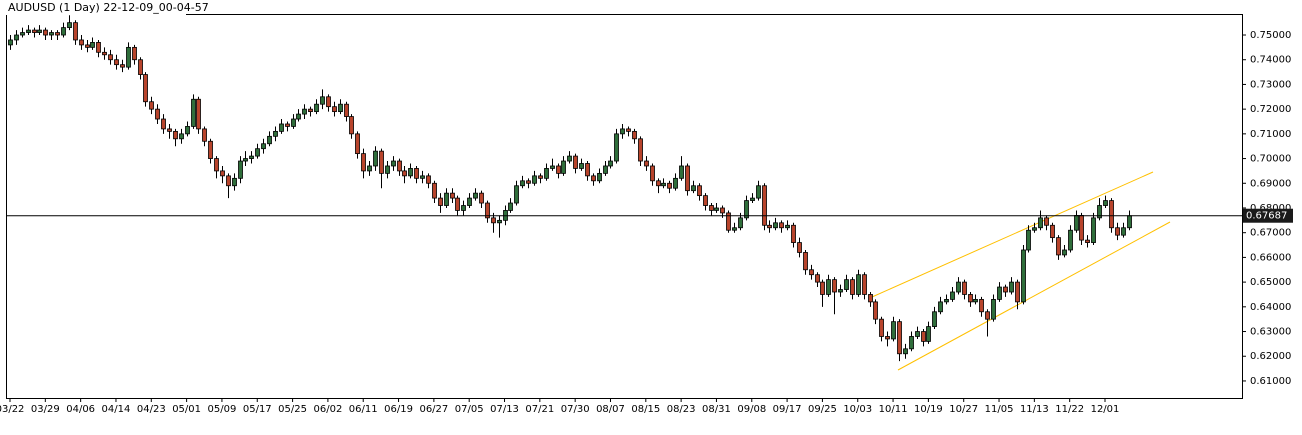 The width and height of the screenshot is (1302, 435). What do you see at coordinates (398, 409) in the screenshot?
I see `x-tick-label: 06/19` at bounding box center [398, 409].